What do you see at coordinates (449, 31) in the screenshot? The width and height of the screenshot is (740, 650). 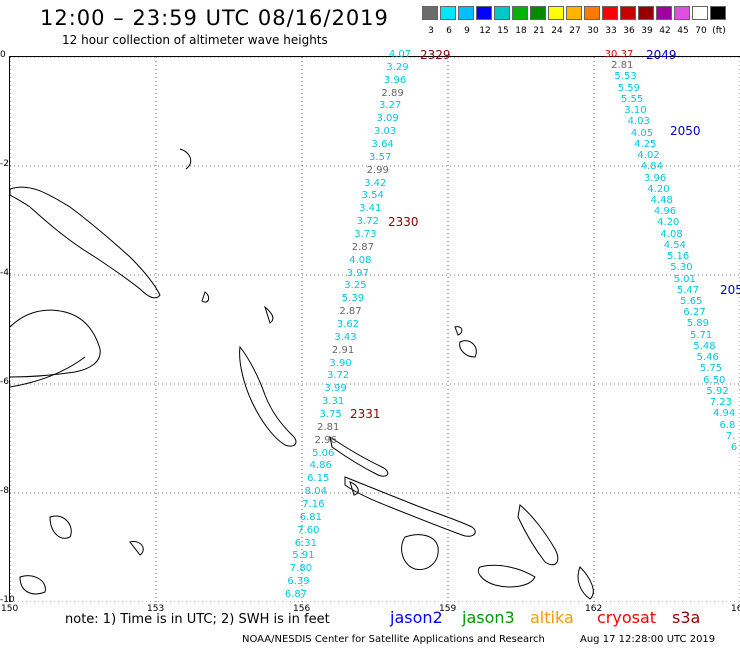 I see `legend-label: 6` at bounding box center [449, 31].